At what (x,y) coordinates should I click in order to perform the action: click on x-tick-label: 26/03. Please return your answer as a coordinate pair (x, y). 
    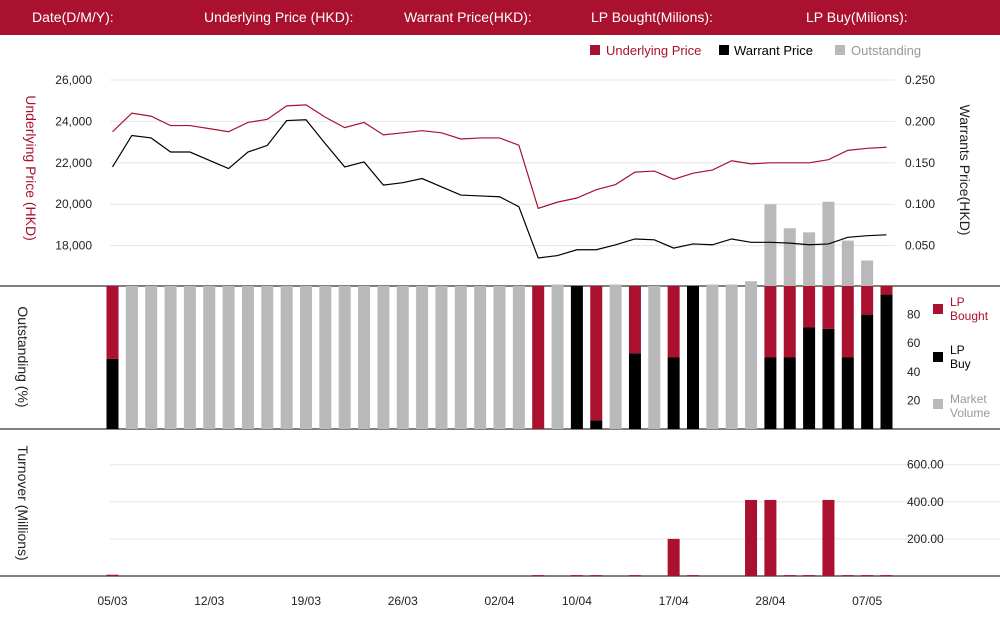
    Looking at the image, I should click on (403, 601).